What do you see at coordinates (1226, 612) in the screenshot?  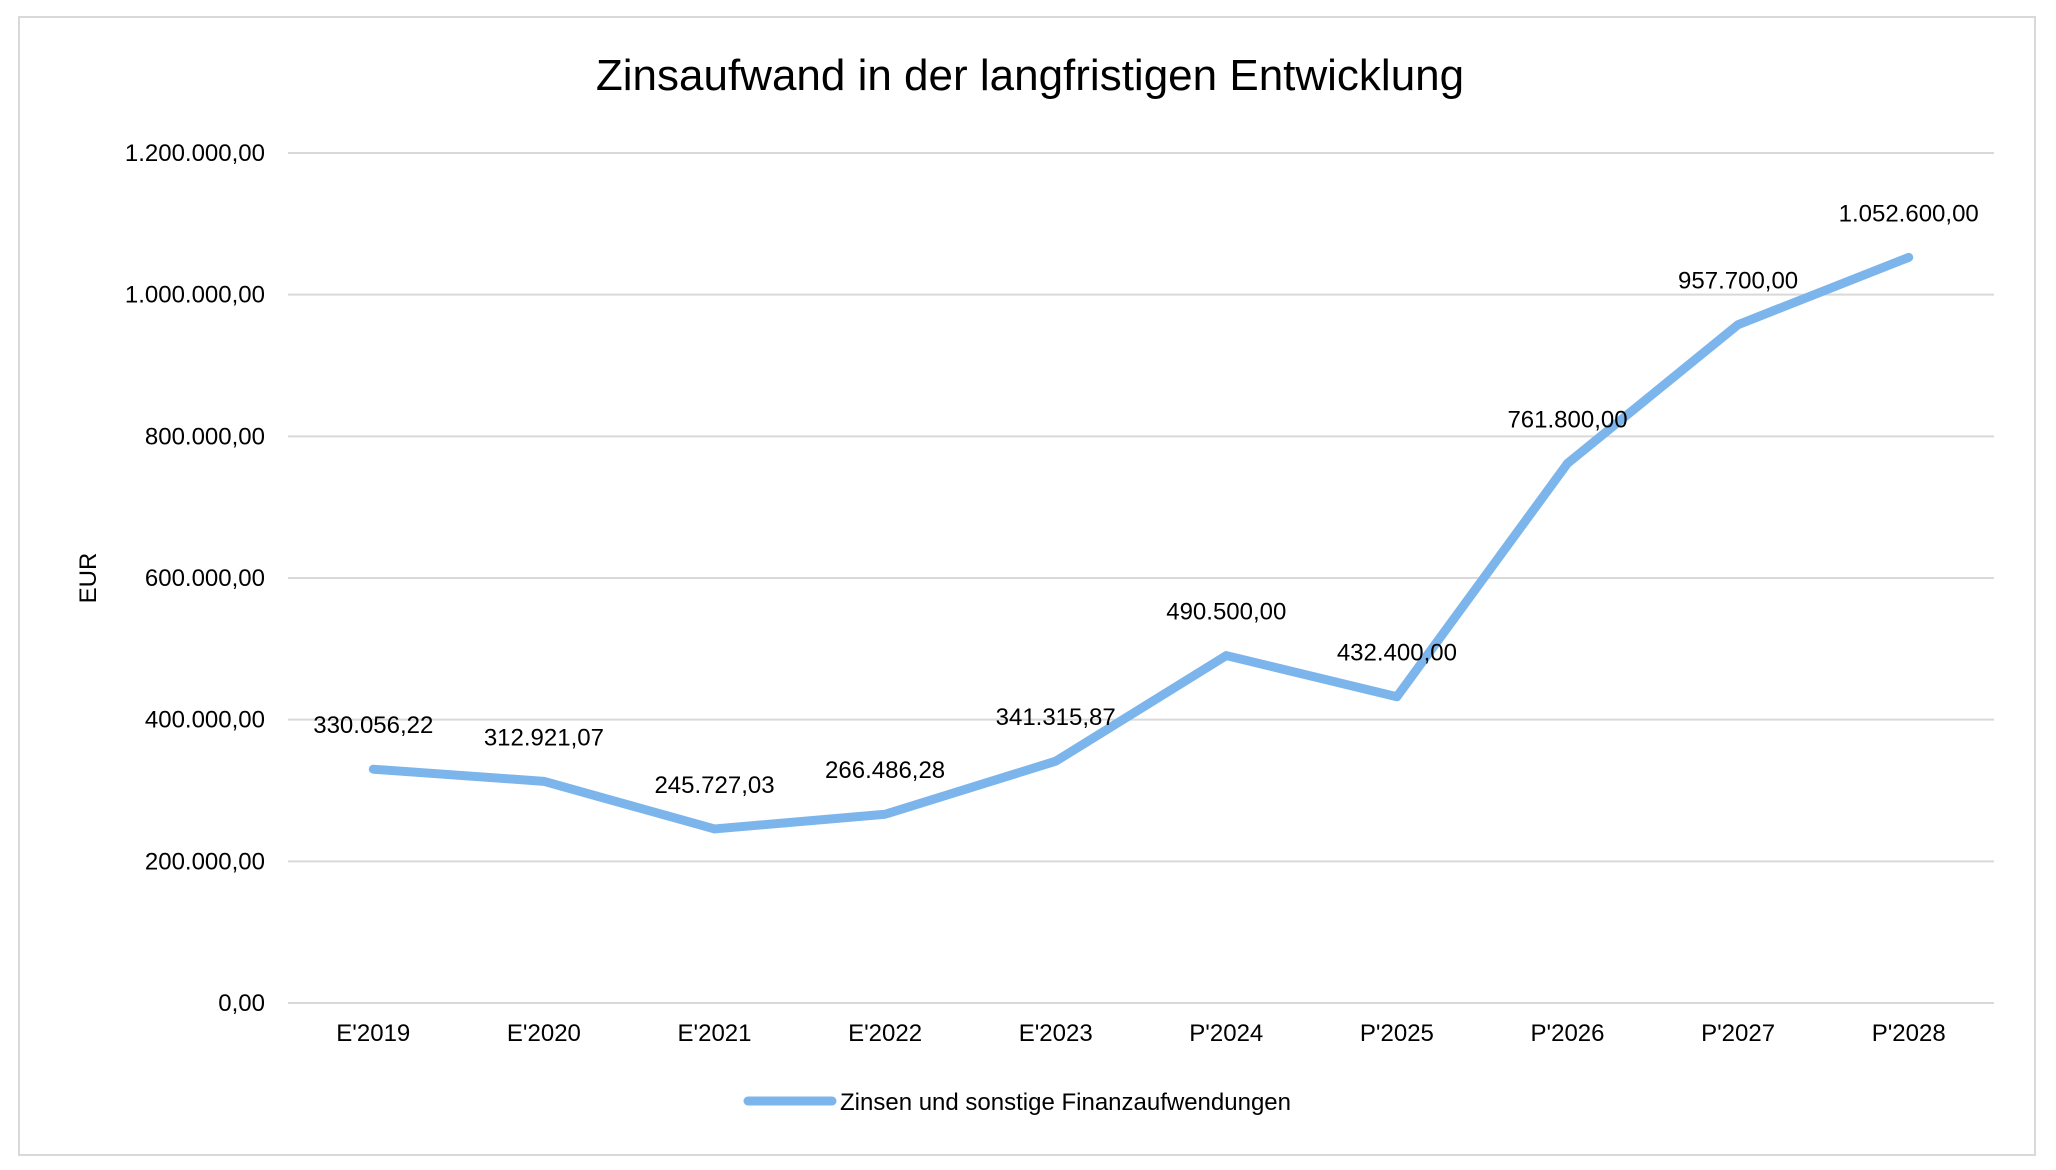 I see `data-label: 490.500,00` at bounding box center [1226, 612].